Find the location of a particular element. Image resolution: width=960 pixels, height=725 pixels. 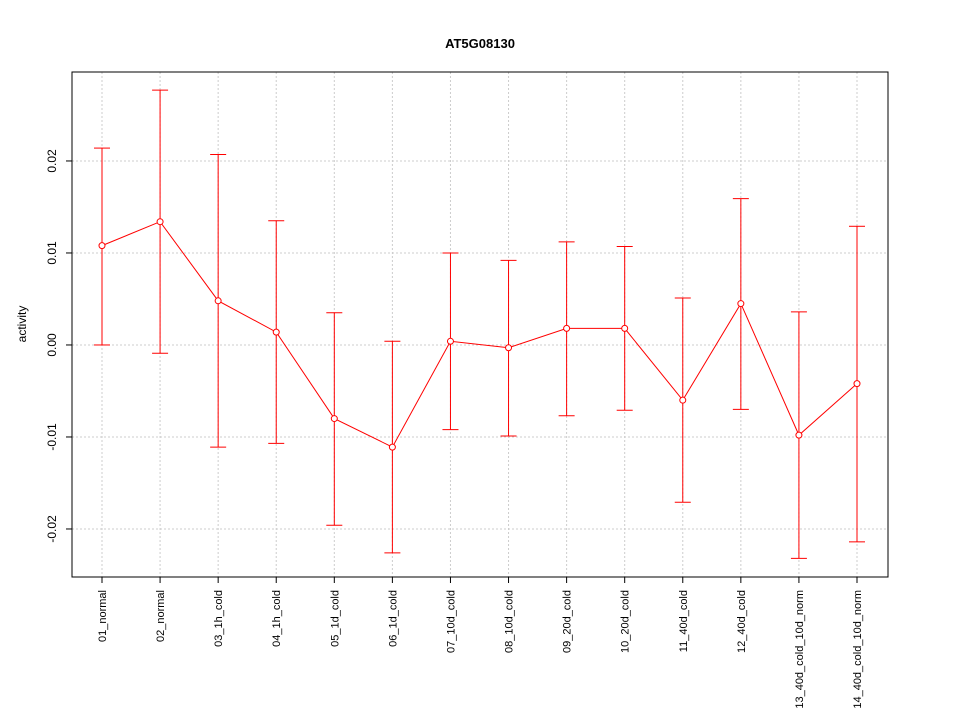

y-tick-label: -0.02 is located at coordinates (52, 529).